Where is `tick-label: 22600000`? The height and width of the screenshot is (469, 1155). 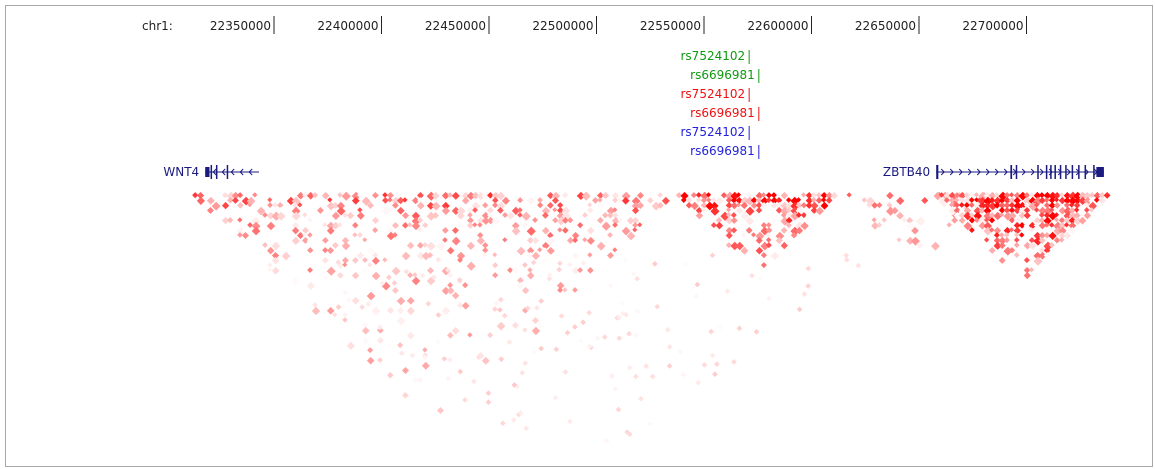
tick-label: 22600000 is located at coordinates (777, 26).